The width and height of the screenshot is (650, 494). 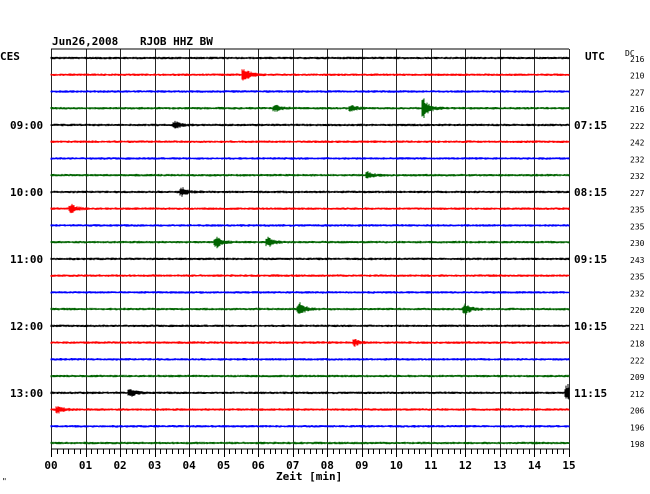 I want to click on x-tick-label: 03, so click(x=154, y=465).